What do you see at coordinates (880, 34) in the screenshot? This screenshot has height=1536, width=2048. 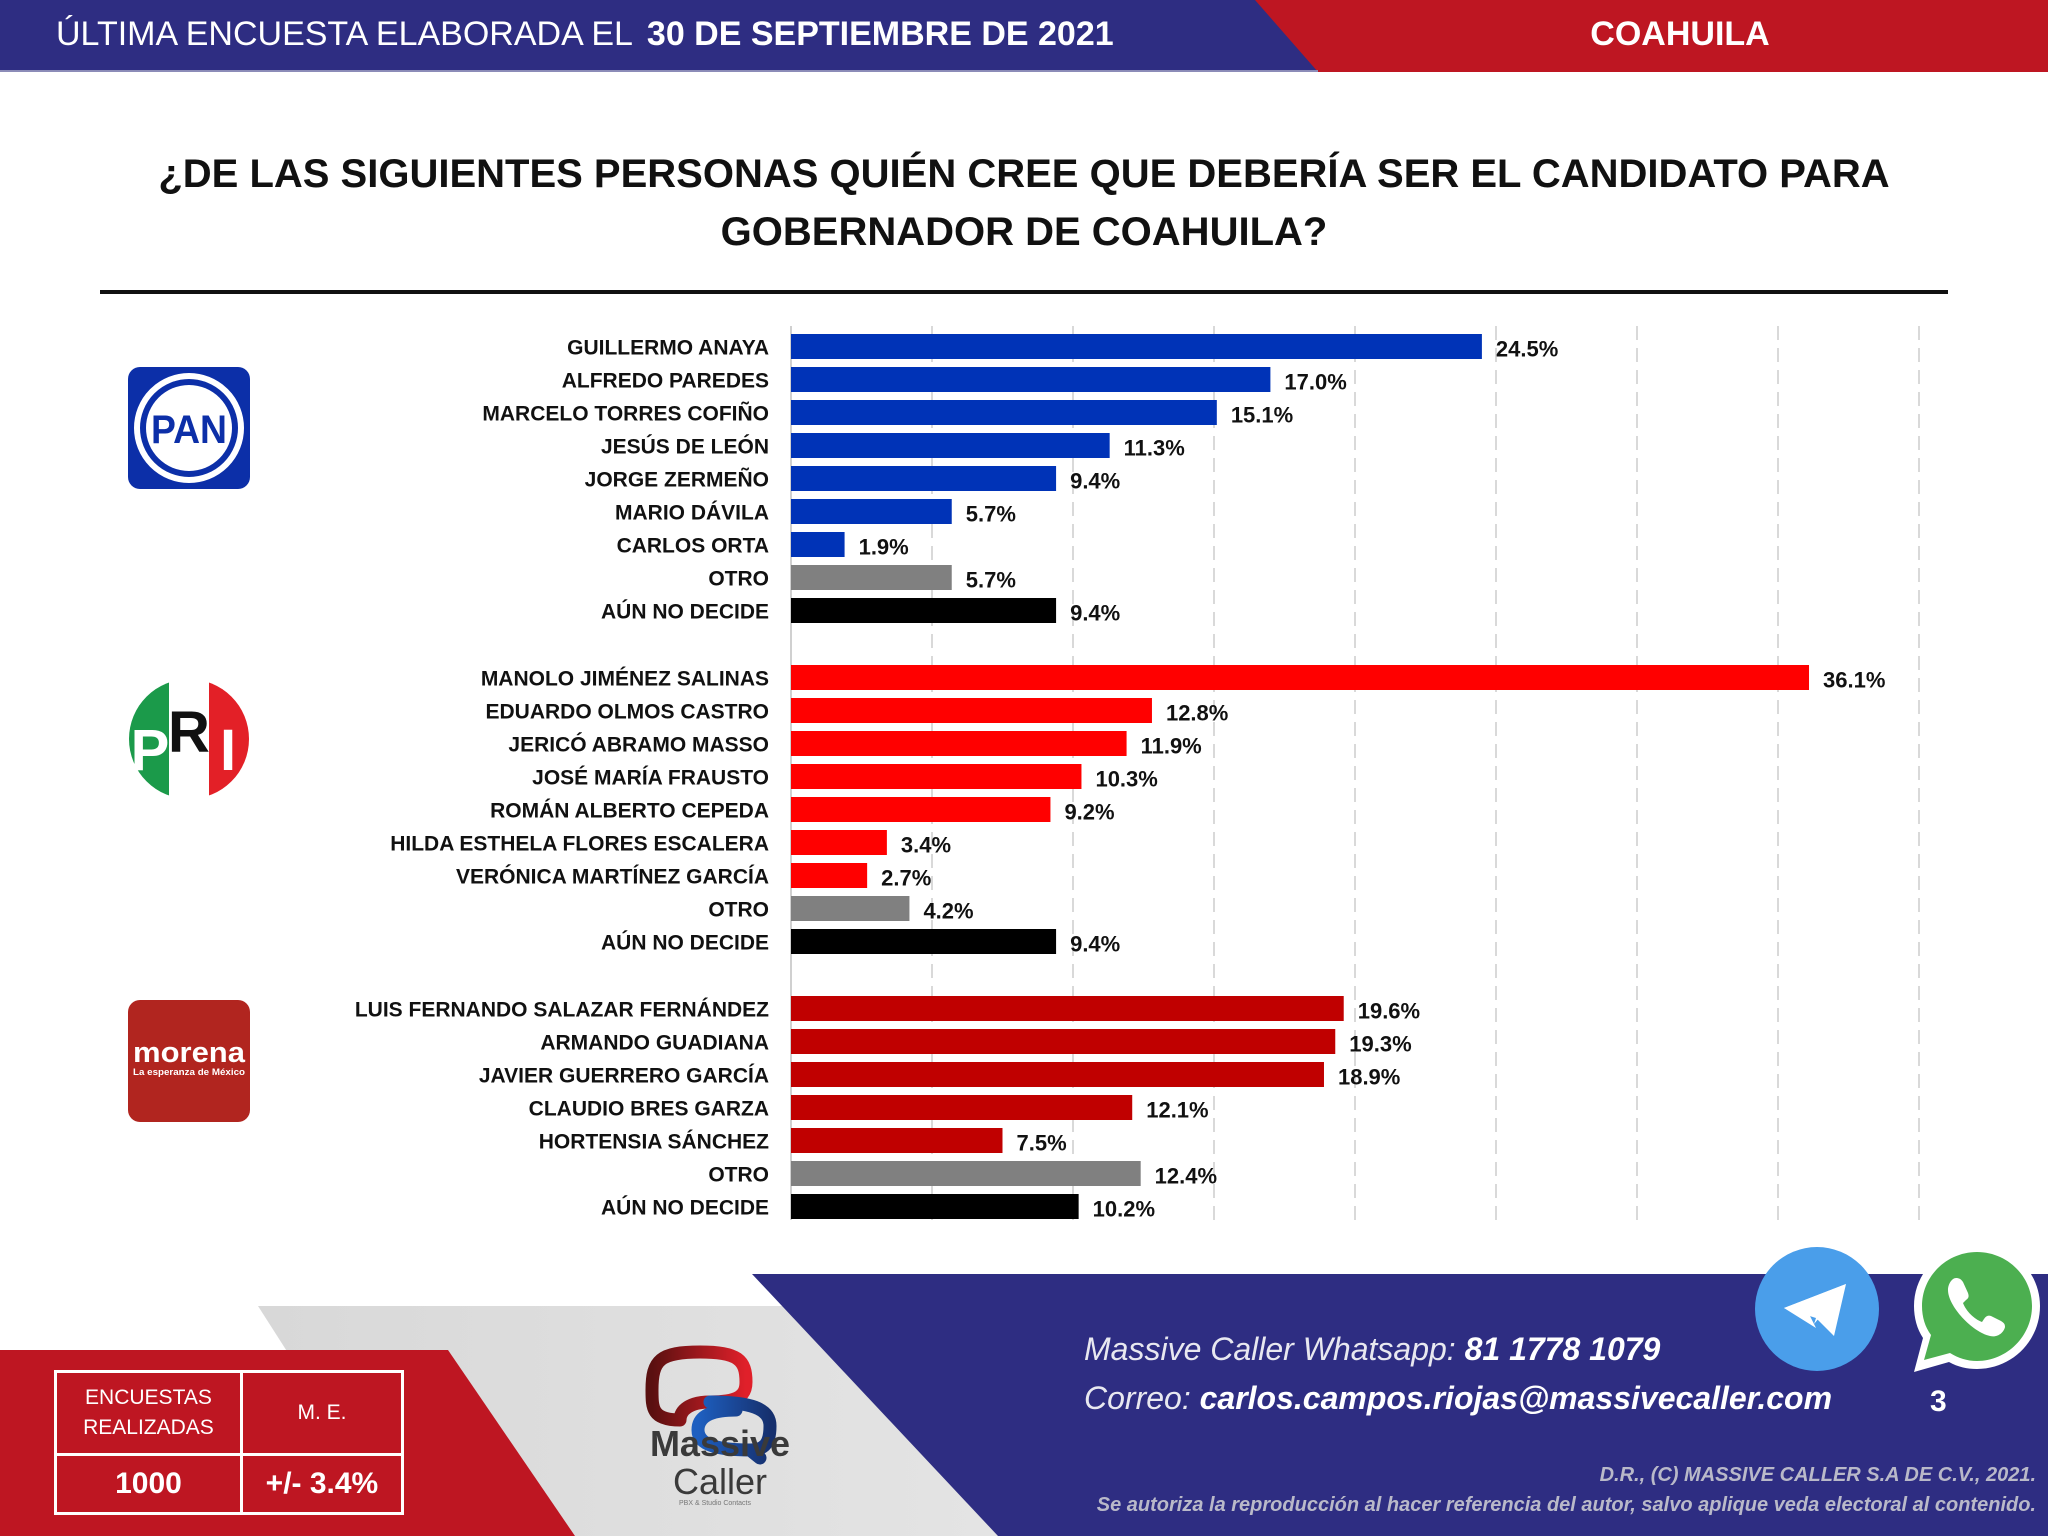 I see `survey-date: 30 DE SEPTIEMBRE DE 2021` at bounding box center [880, 34].